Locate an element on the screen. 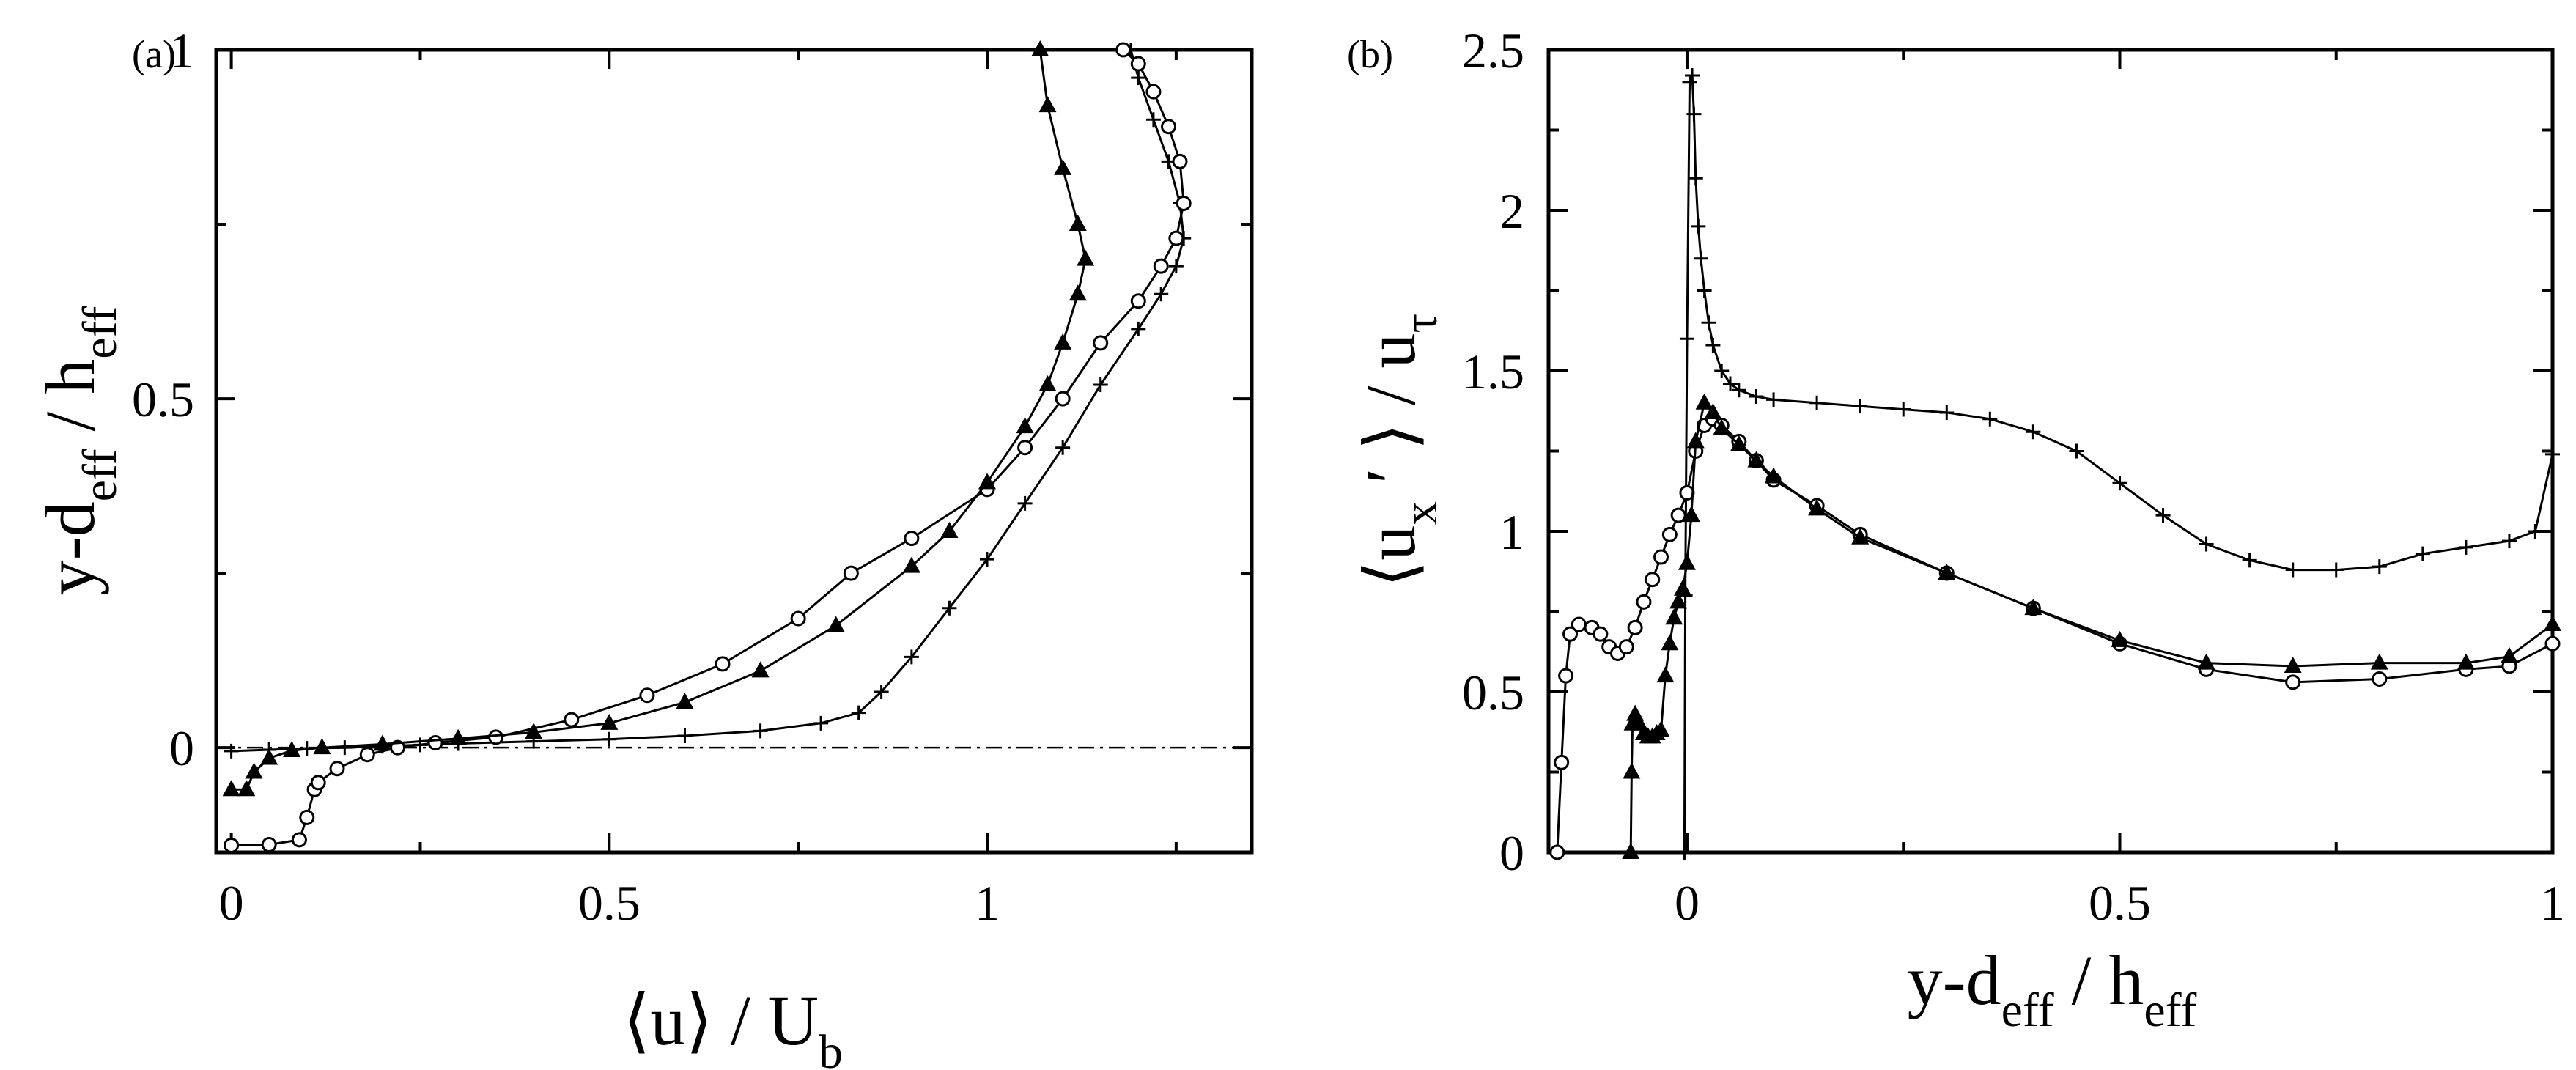 The image size is (2576, 1070). panel-b-y-tick-label: 0.5 is located at coordinates (1493, 692).